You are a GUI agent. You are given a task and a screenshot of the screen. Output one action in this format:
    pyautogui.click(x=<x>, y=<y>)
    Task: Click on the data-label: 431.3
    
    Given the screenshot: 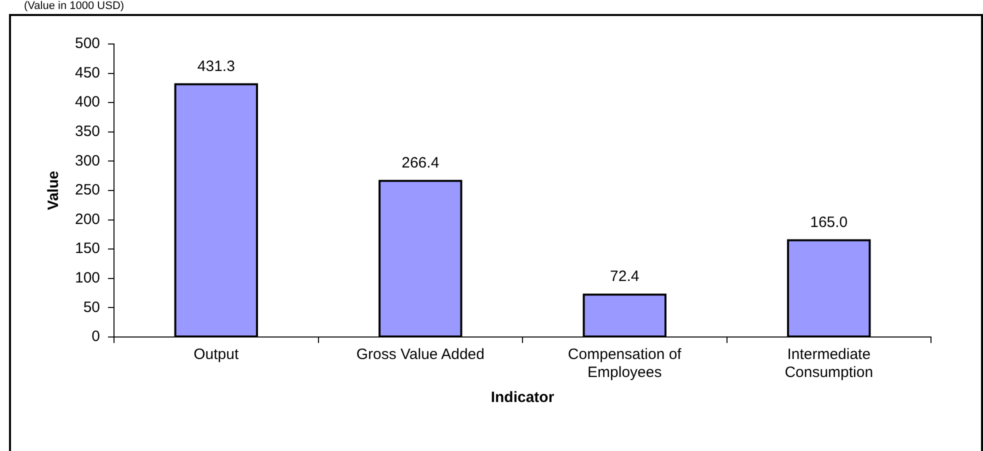 What is the action you would take?
    pyautogui.click(x=216, y=66)
    